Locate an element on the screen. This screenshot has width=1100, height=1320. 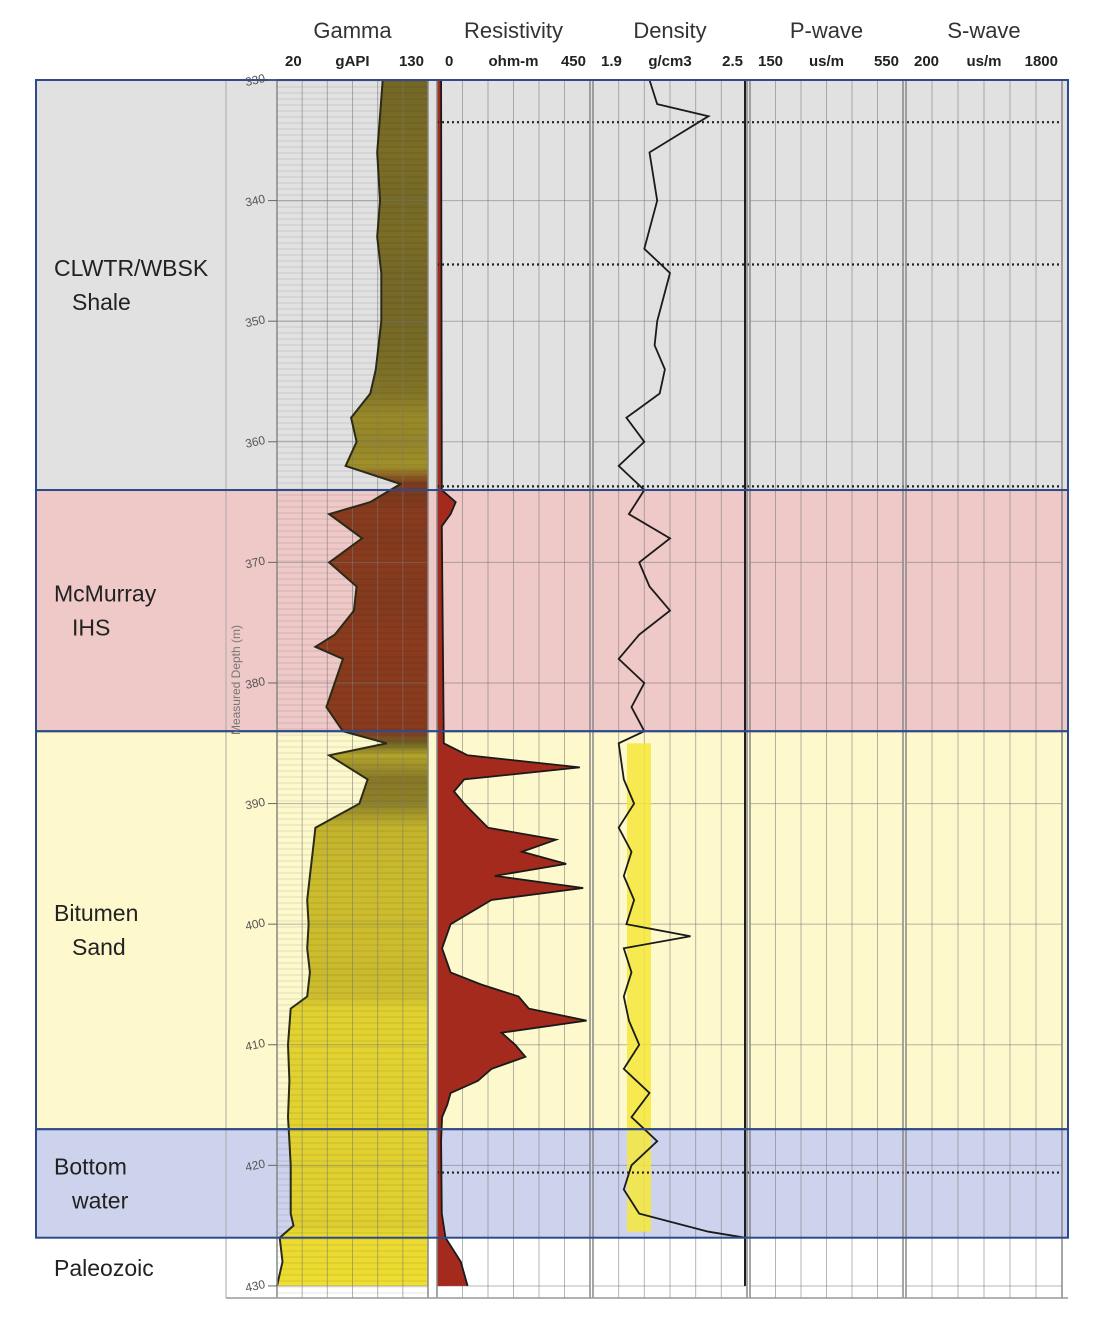
zone-label: McMurray is located at coordinates (105, 594).